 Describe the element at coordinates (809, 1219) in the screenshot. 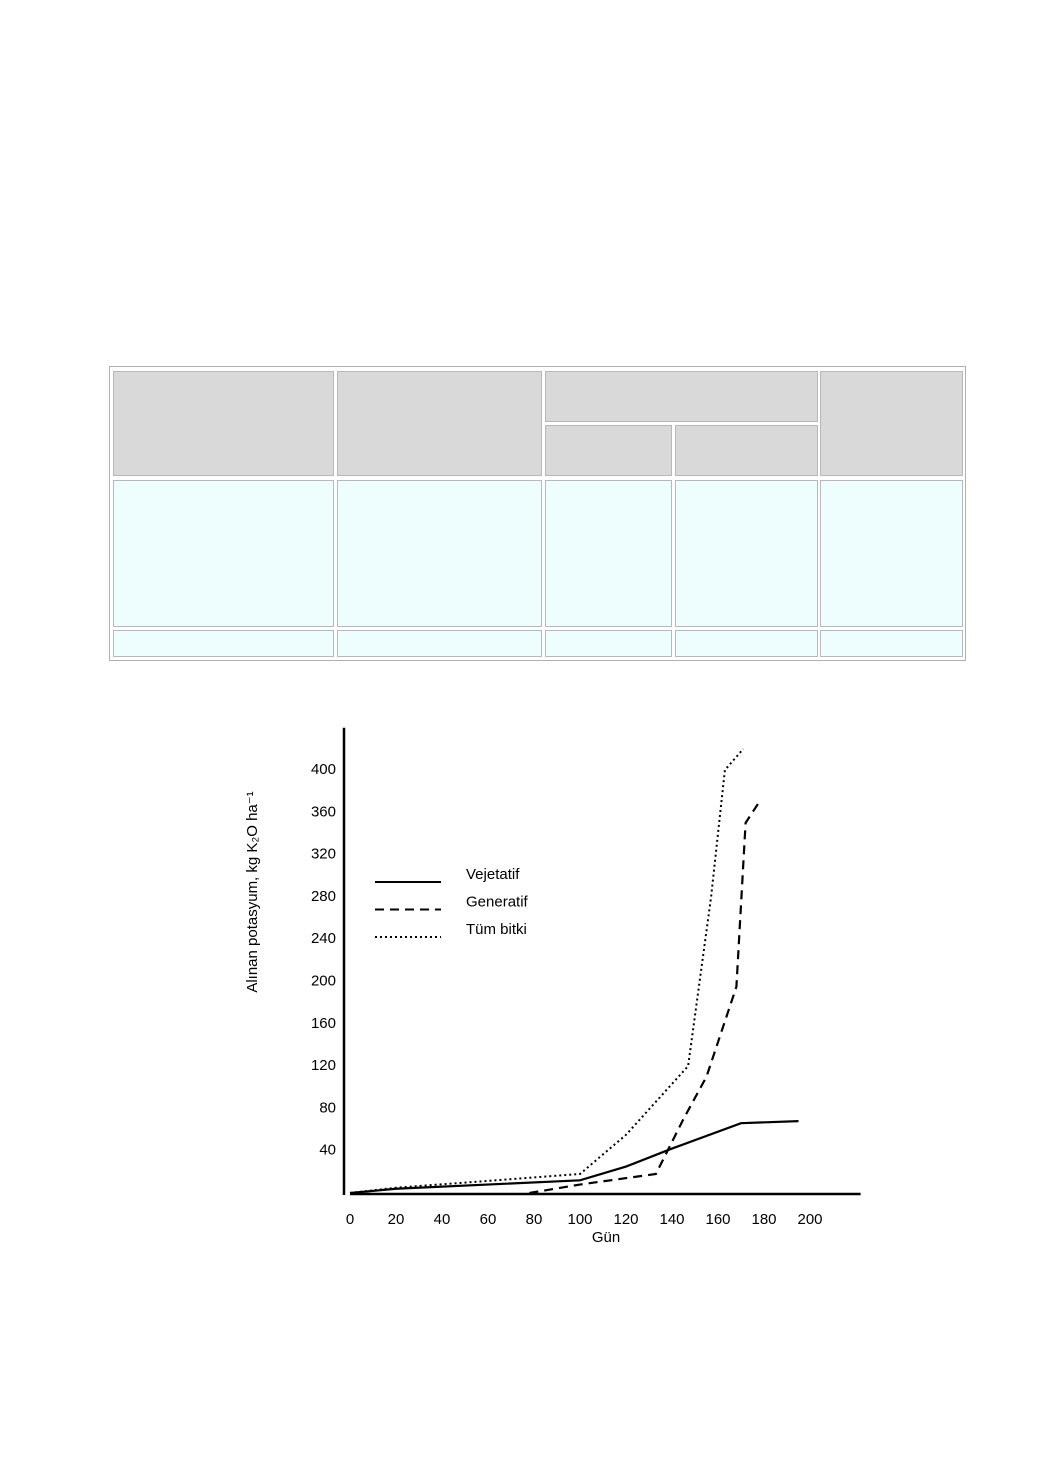

I see `x-tick-label: 200` at that location.